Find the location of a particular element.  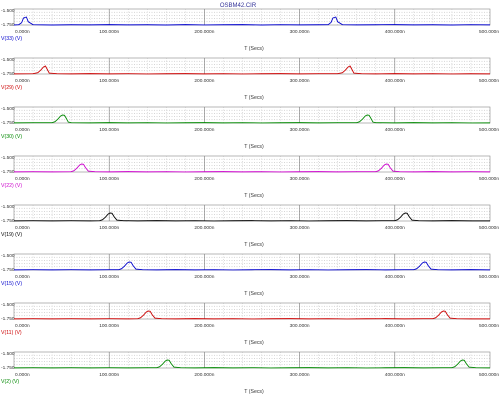

series-label: V(2) (V) is located at coordinates (10, 382).